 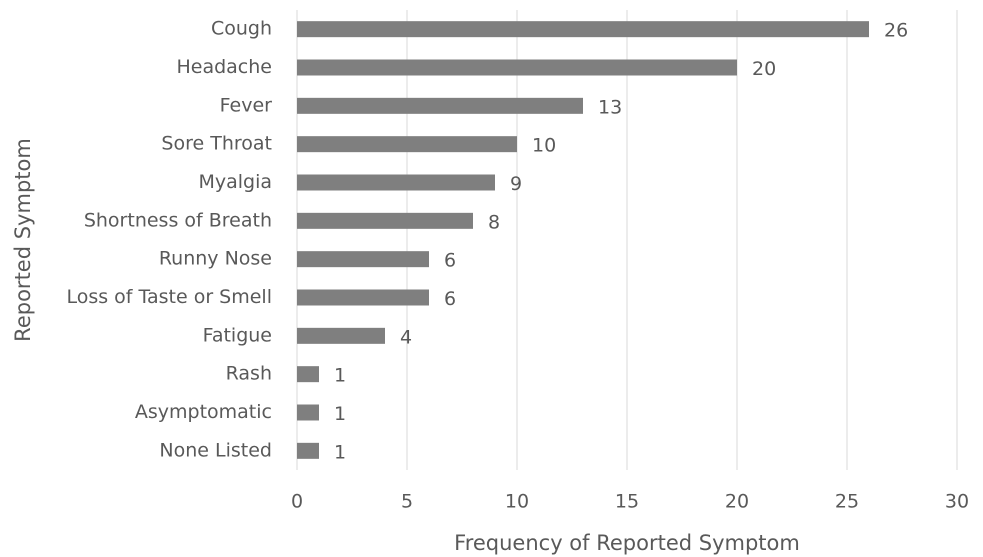 I want to click on x-axis-title: Frequency of Reported Symptom, so click(x=627, y=543).